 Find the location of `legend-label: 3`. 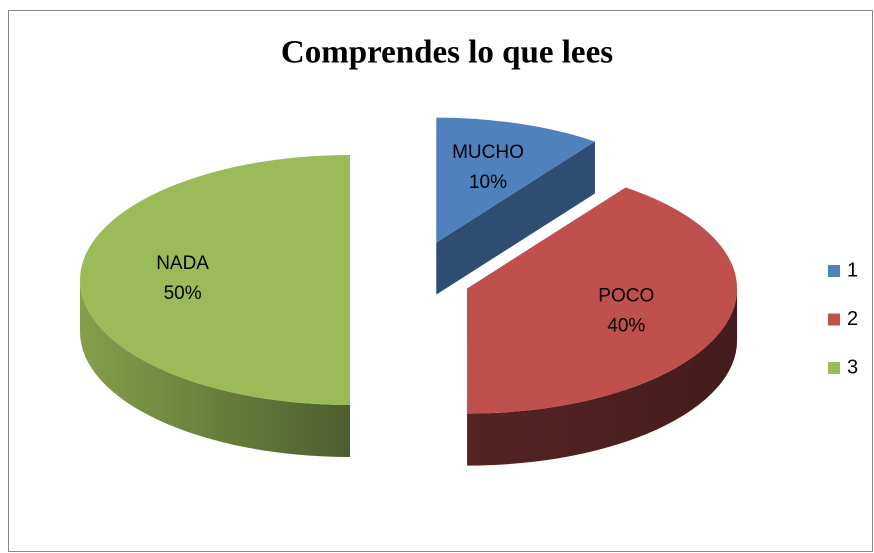

legend-label: 3 is located at coordinates (852, 367).